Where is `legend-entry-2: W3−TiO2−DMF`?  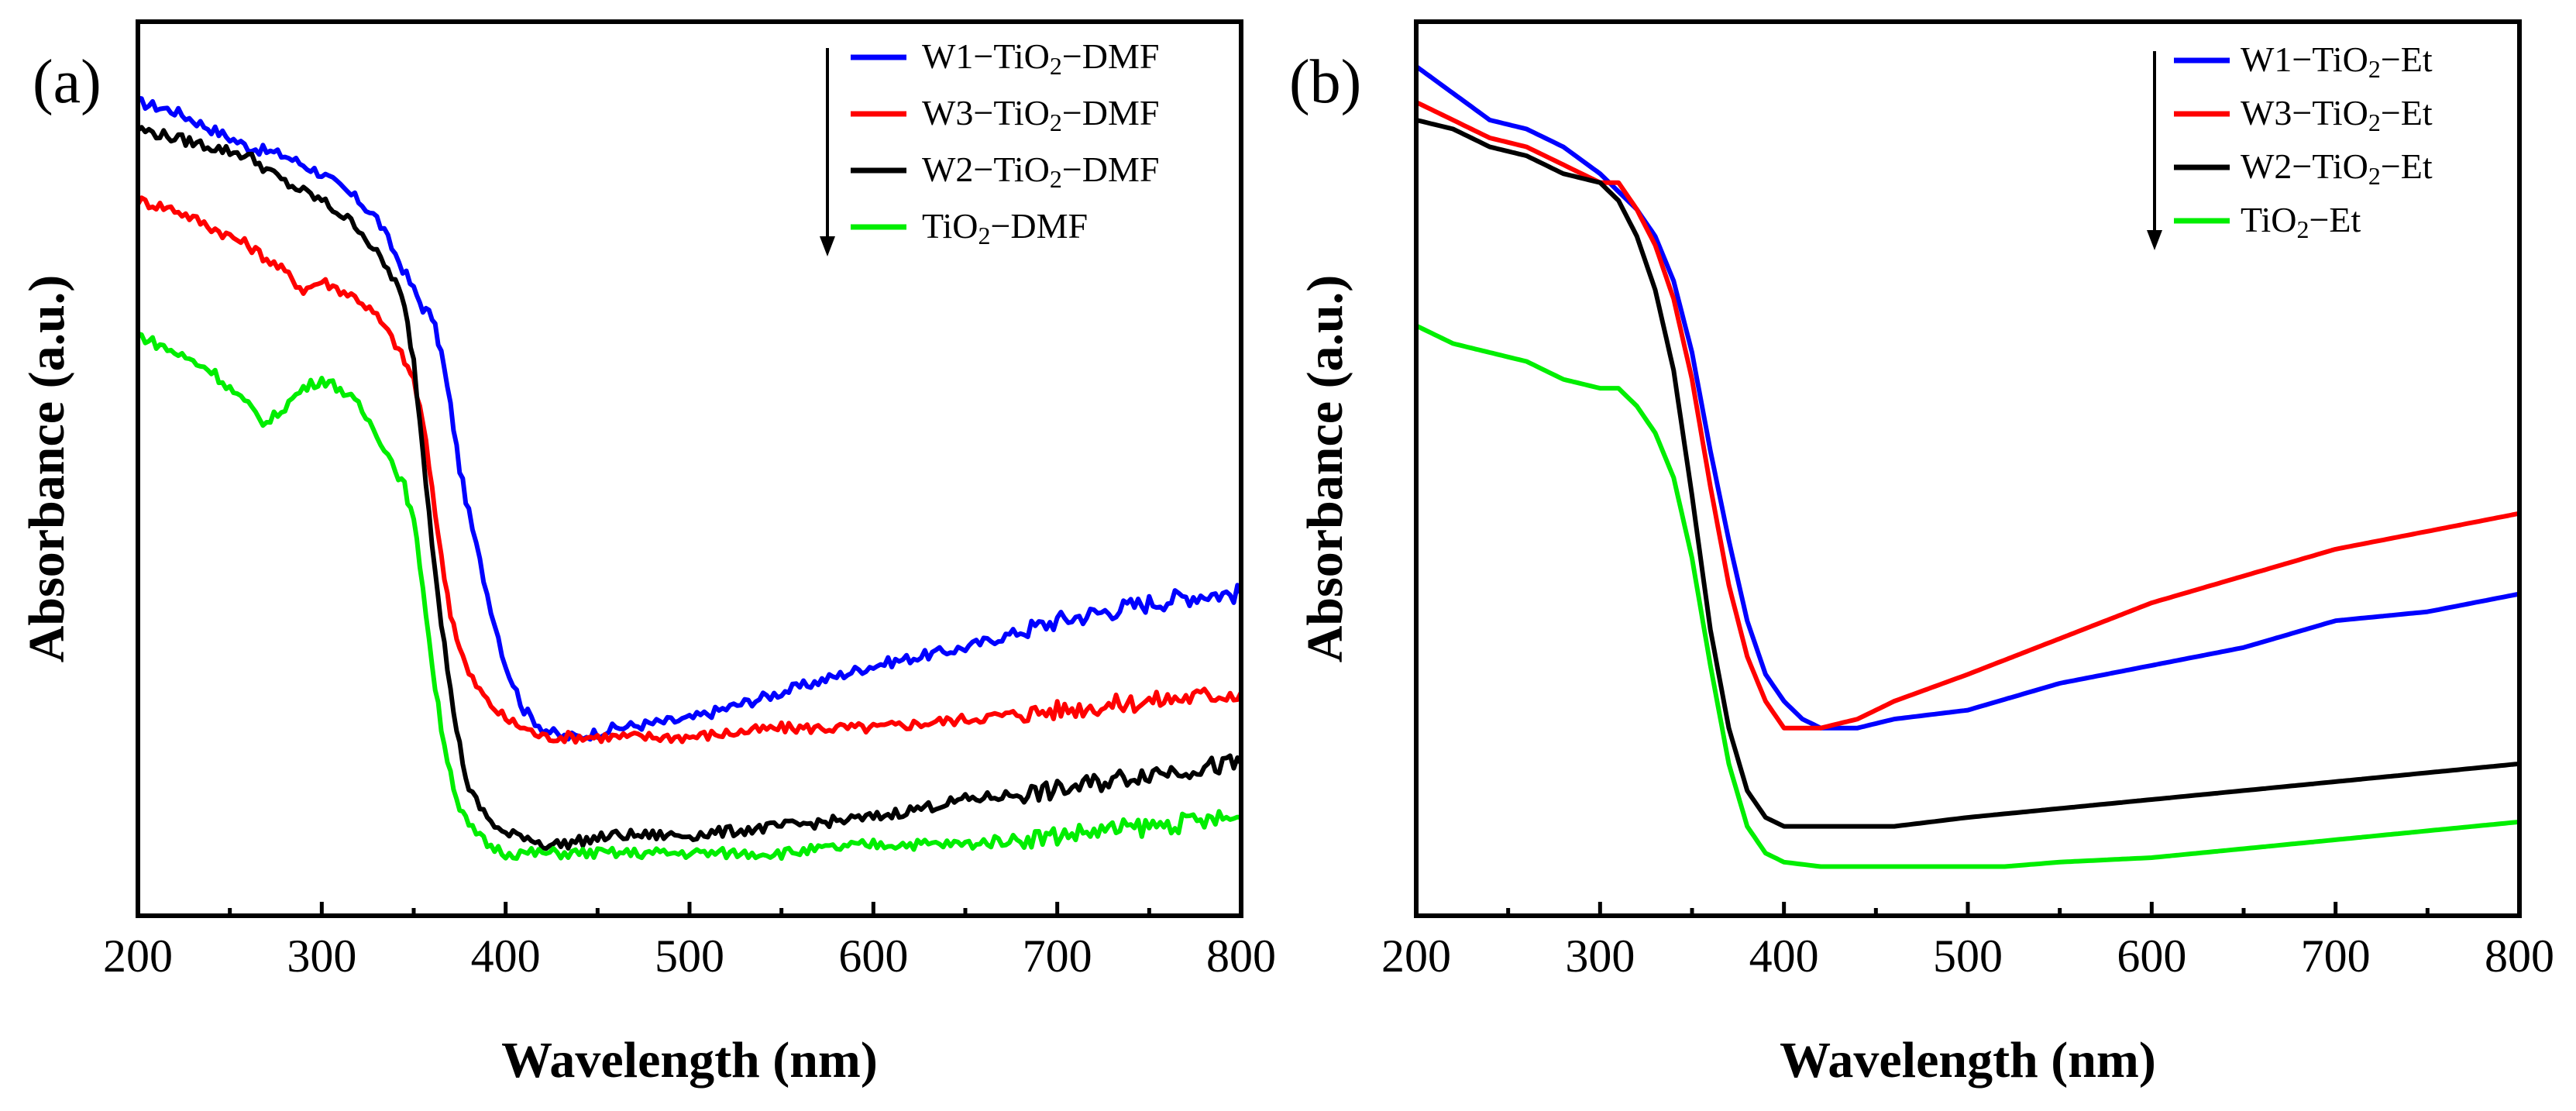 legend-entry-2: W3−TiO2−DMF is located at coordinates (1041, 114).